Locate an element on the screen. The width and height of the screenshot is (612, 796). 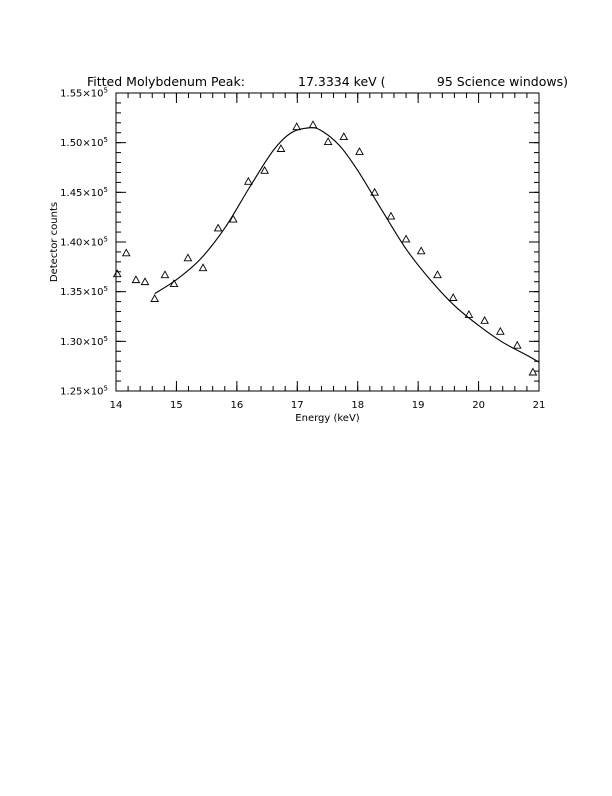
x-tick-label: 16 is located at coordinates (236, 405).